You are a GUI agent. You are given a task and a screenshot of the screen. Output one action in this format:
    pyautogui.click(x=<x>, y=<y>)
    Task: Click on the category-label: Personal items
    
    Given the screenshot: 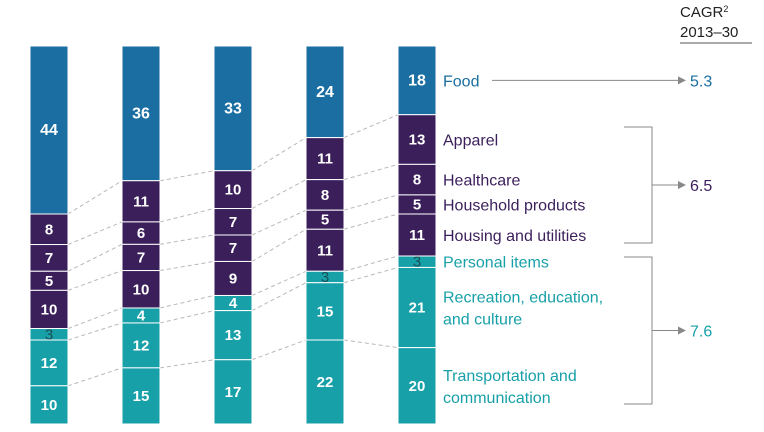 What is the action you would take?
    pyautogui.click(x=496, y=263)
    